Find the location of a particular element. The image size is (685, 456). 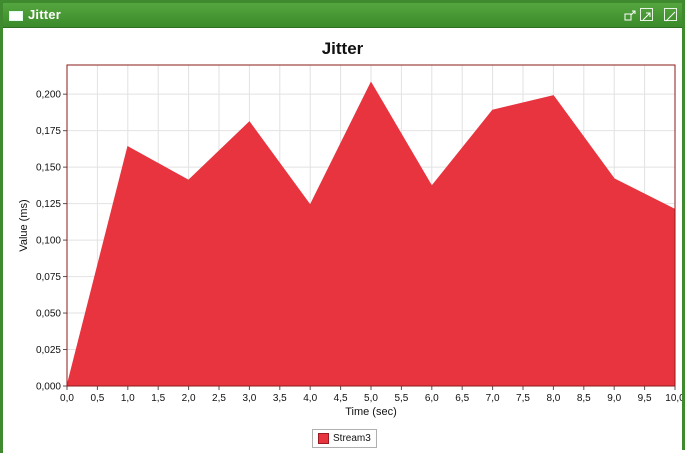

x-tick-label: 4,5 is located at coordinates (341, 398).